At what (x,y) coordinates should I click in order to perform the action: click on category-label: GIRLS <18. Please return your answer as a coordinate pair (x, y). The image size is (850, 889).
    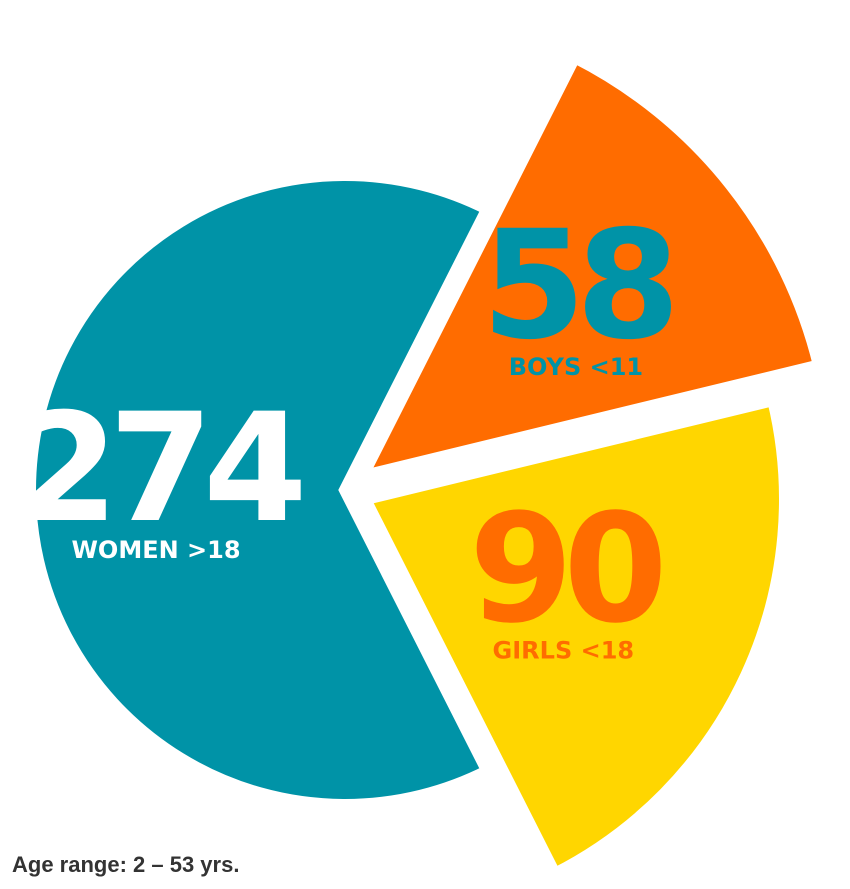
    Looking at the image, I should click on (564, 651).